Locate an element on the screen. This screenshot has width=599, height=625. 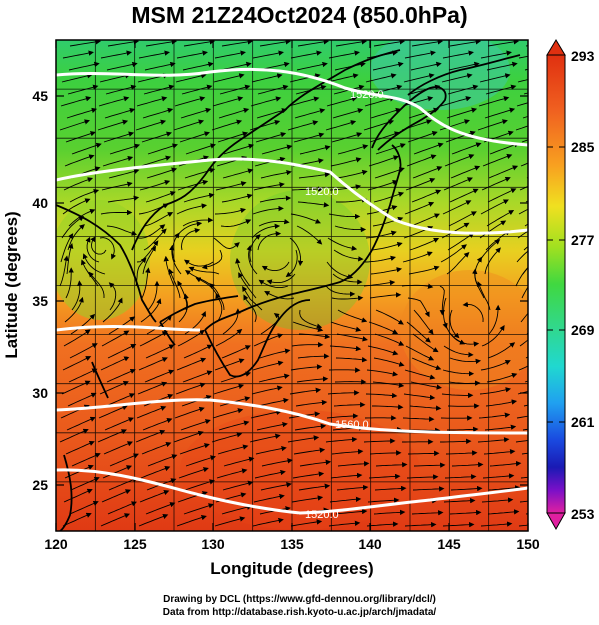
colorbar-bottom-arrow is located at coordinates (556, 521).